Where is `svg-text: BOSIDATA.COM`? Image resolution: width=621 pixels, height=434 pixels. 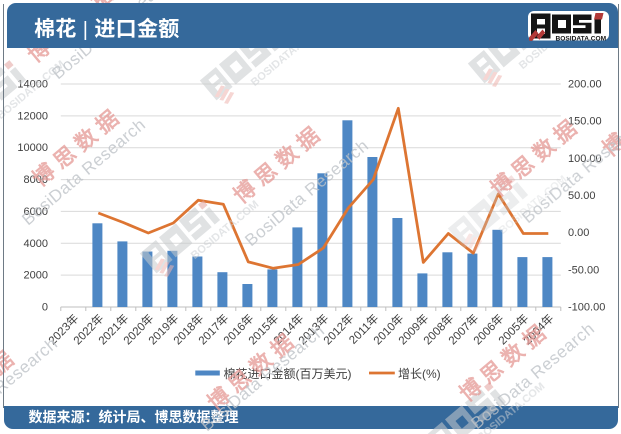
svg-text: BOSIDATA.COM is located at coordinates (581, 39).